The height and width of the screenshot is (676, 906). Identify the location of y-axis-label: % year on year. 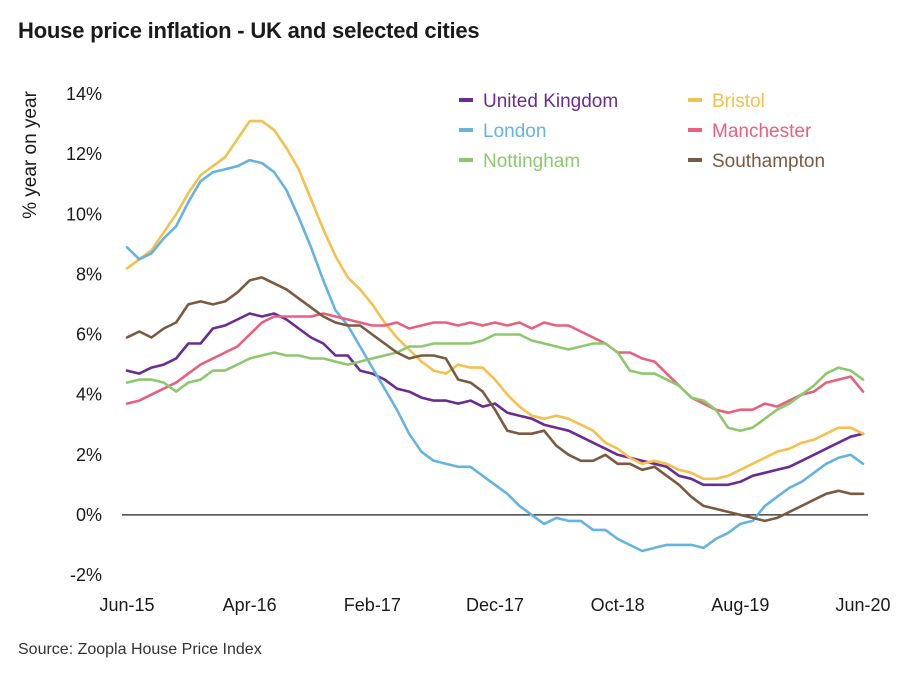
(30, 154).